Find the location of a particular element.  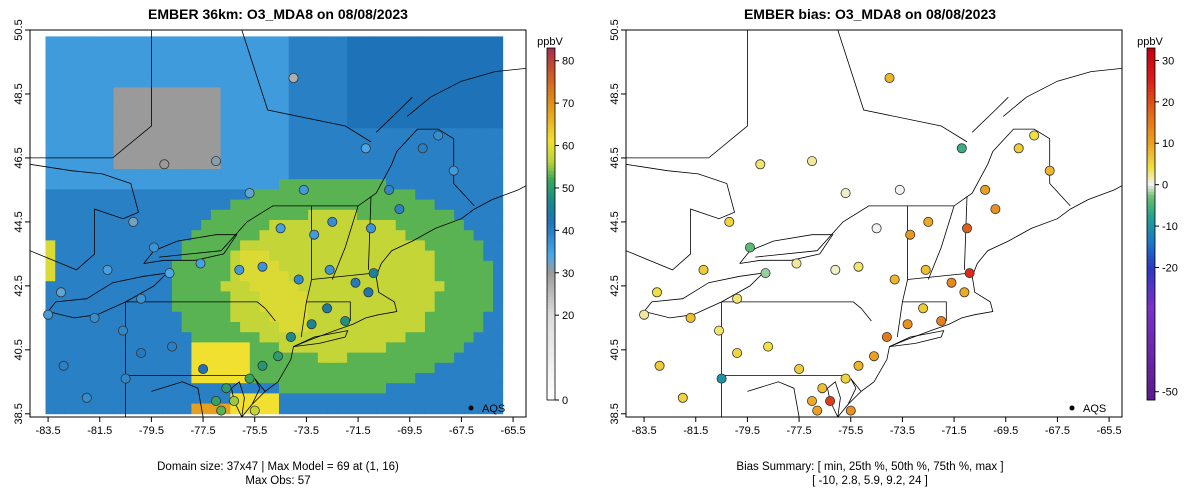

x-tick-label: -67.5 is located at coordinates (1057, 431).